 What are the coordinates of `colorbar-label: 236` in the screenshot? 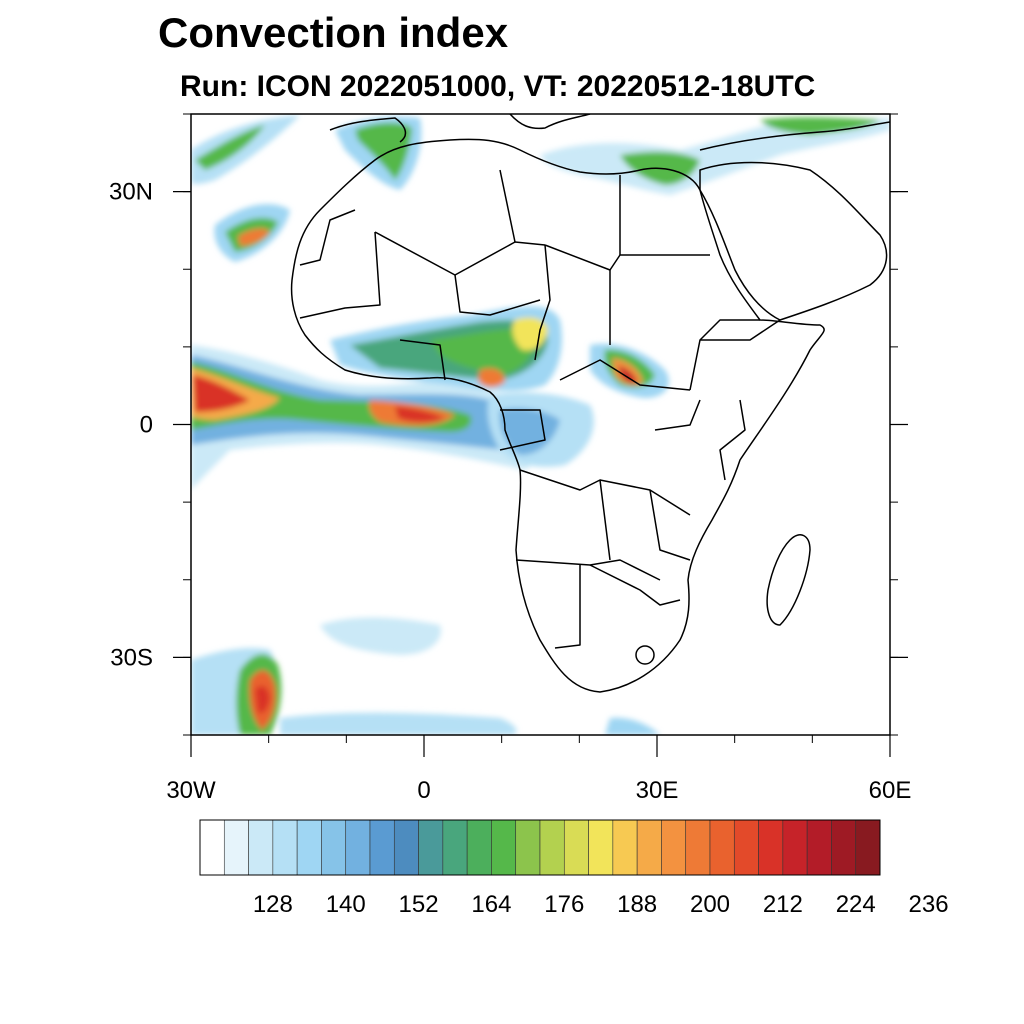 It's located at (929, 904).